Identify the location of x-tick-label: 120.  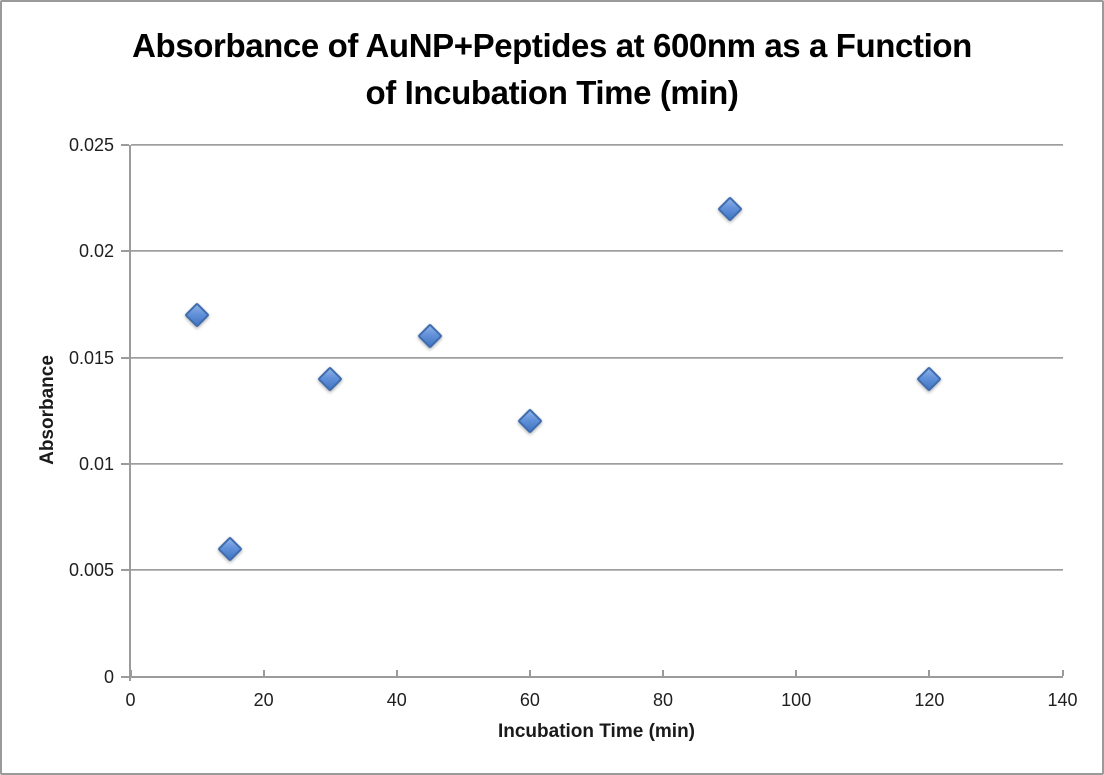
(929, 700).